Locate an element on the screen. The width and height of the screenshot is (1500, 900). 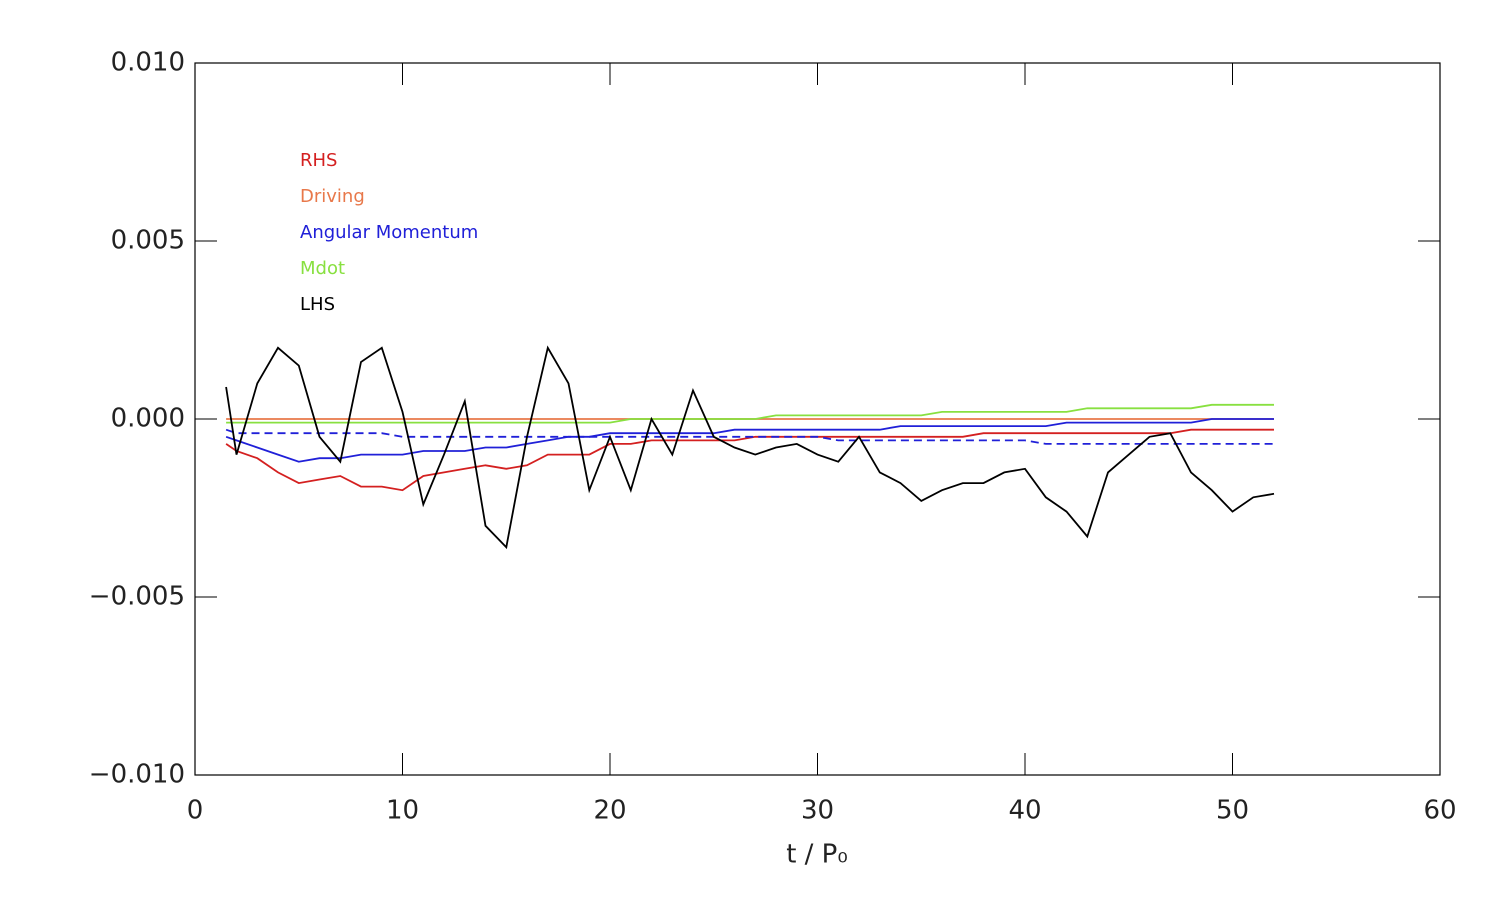
x-tick-label: 20 is located at coordinates (609, 811).